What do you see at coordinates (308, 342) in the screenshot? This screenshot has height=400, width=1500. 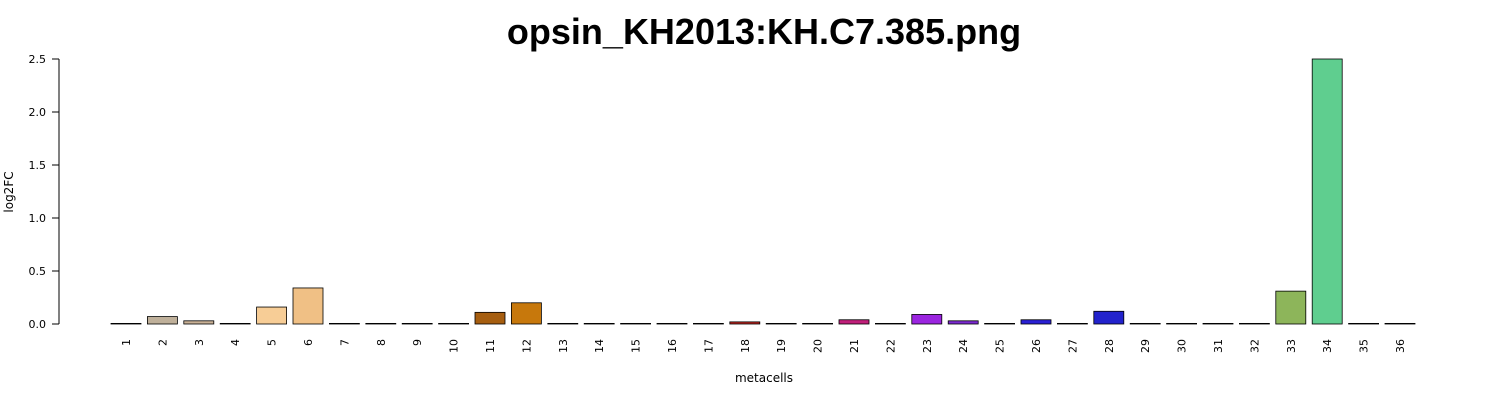 I see `x-tick-label: 6` at bounding box center [308, 342].